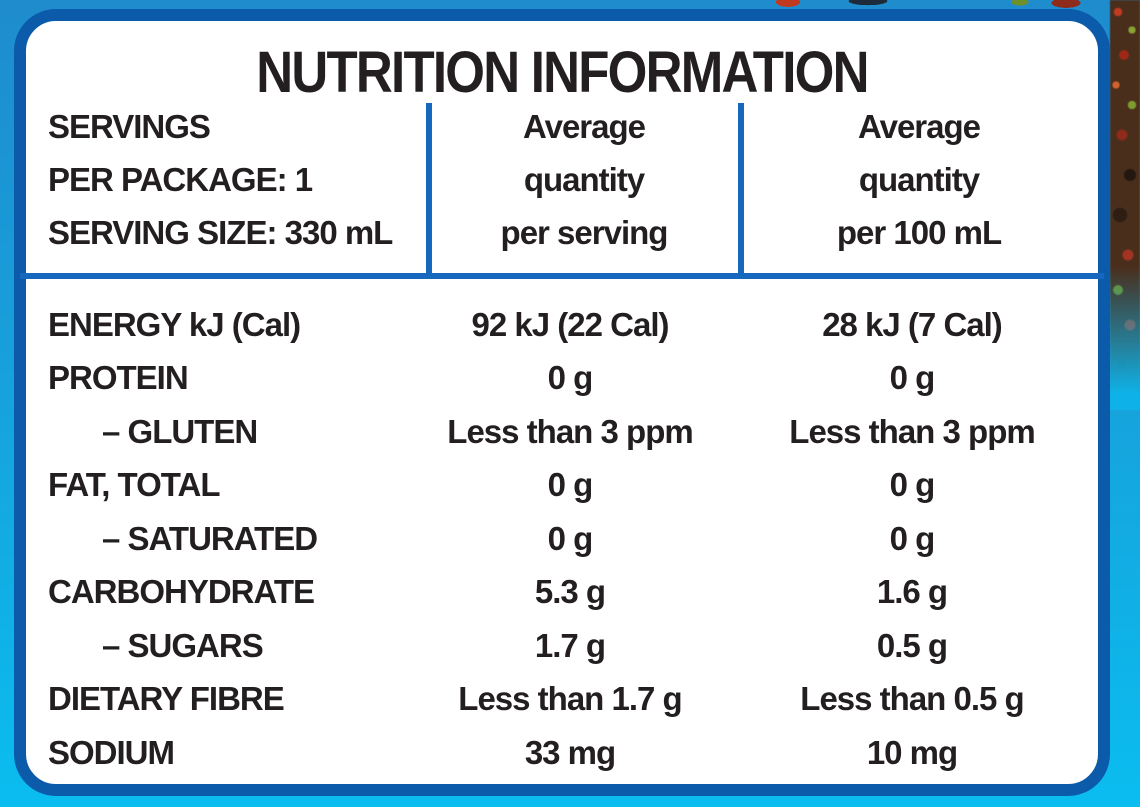  What do you see at coordinates (912, 699) in the screenshot?
I see `per-100ml-value: Less than 0.5 g` at bounding box center [912, 699].